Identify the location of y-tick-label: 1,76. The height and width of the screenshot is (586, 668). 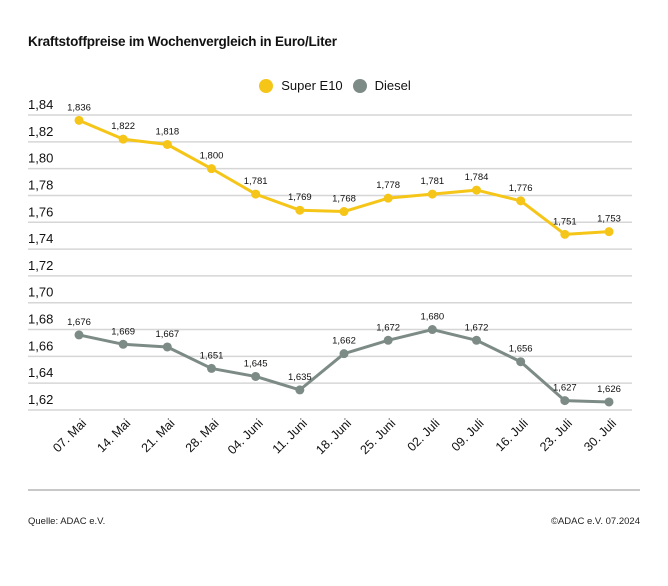
(40, 211).